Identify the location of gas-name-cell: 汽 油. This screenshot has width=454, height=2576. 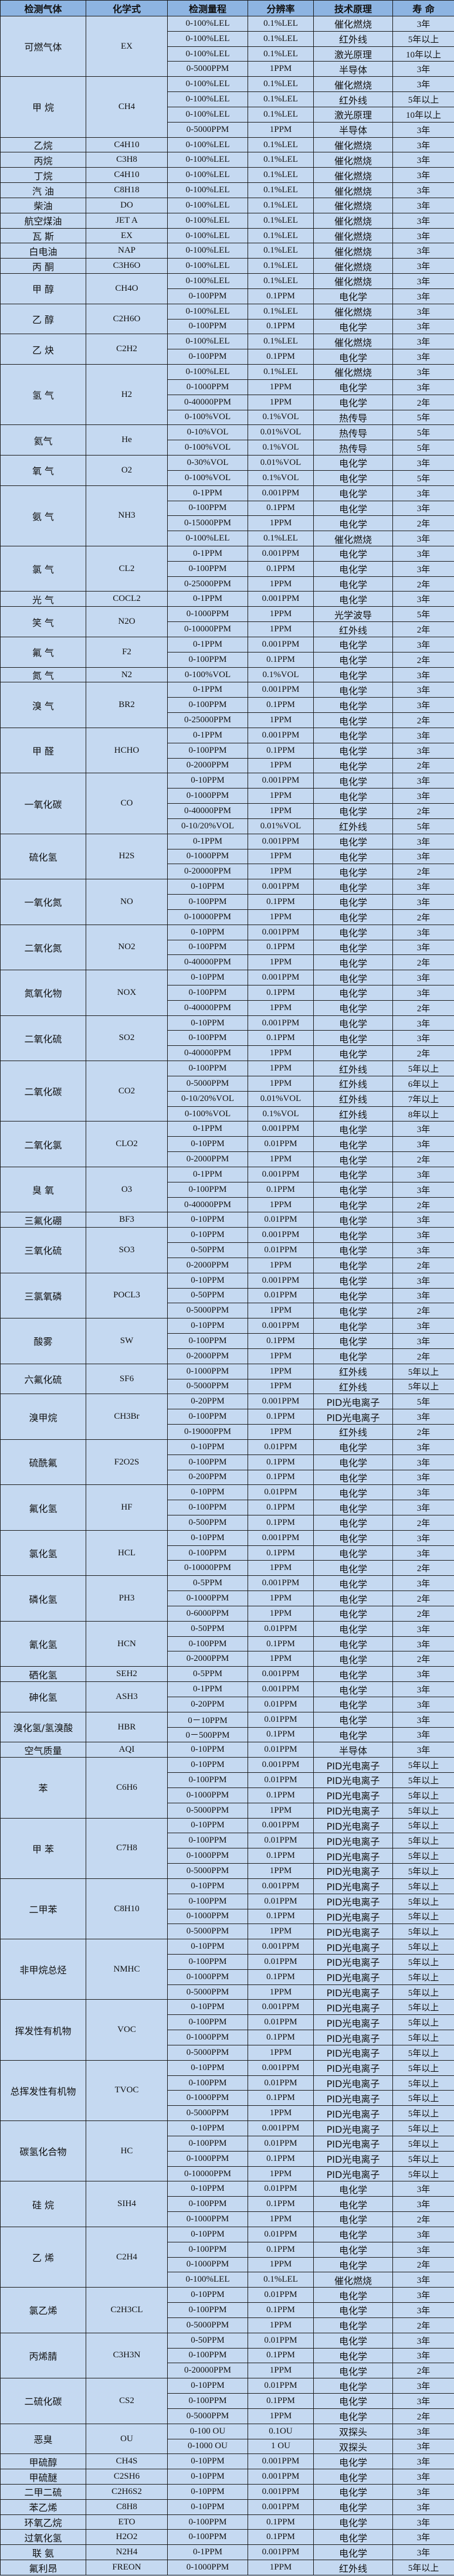
(43, 190).